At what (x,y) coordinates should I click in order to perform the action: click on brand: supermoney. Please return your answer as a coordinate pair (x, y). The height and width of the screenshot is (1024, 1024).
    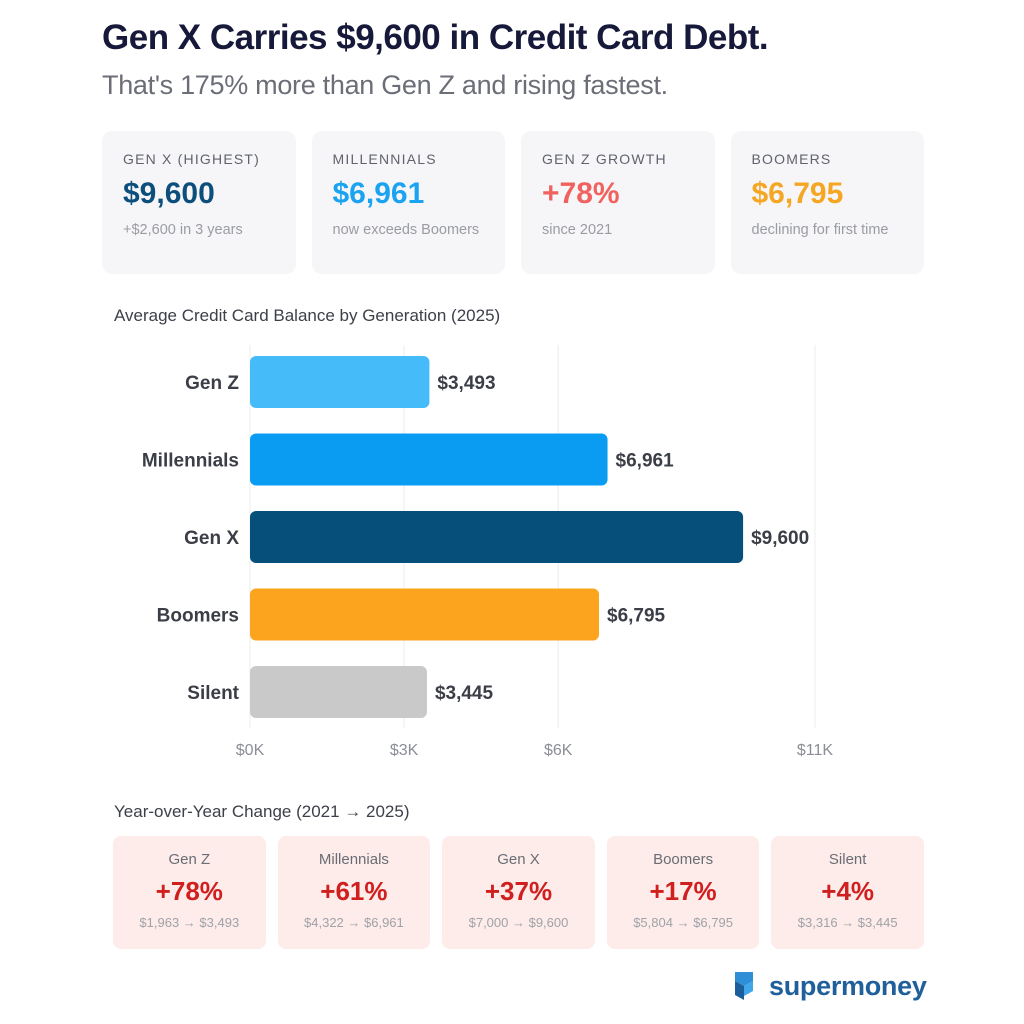
    Looking at the image, I should click on (827, 986).